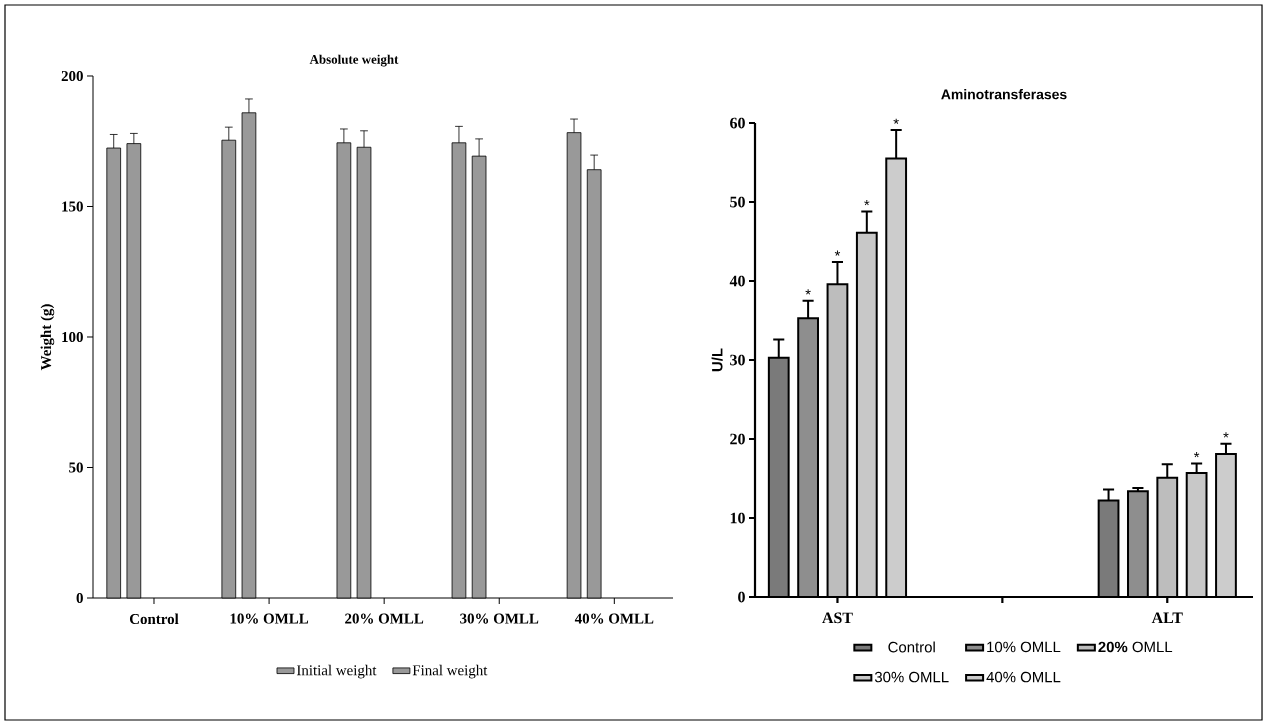  Describe the element at coordinates (717, 360) in the screenshot. I see `y-axis-title: U/L` at that location.